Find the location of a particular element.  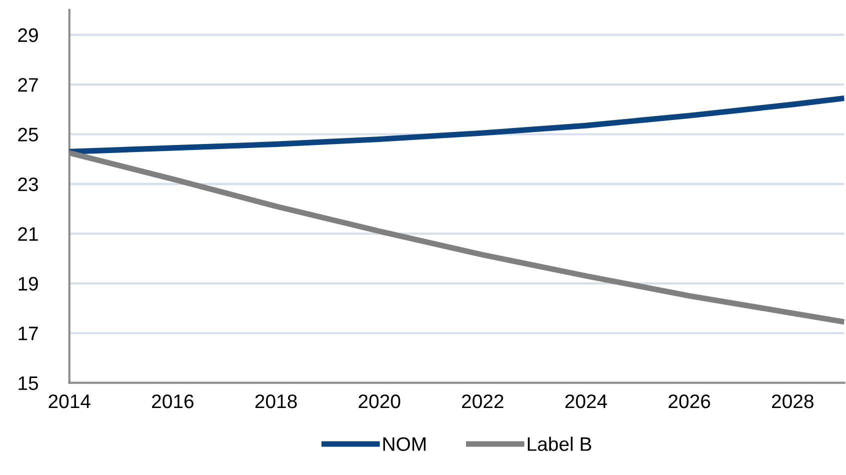

x-tick-label: 2022 is located at coordinates (483, 401).